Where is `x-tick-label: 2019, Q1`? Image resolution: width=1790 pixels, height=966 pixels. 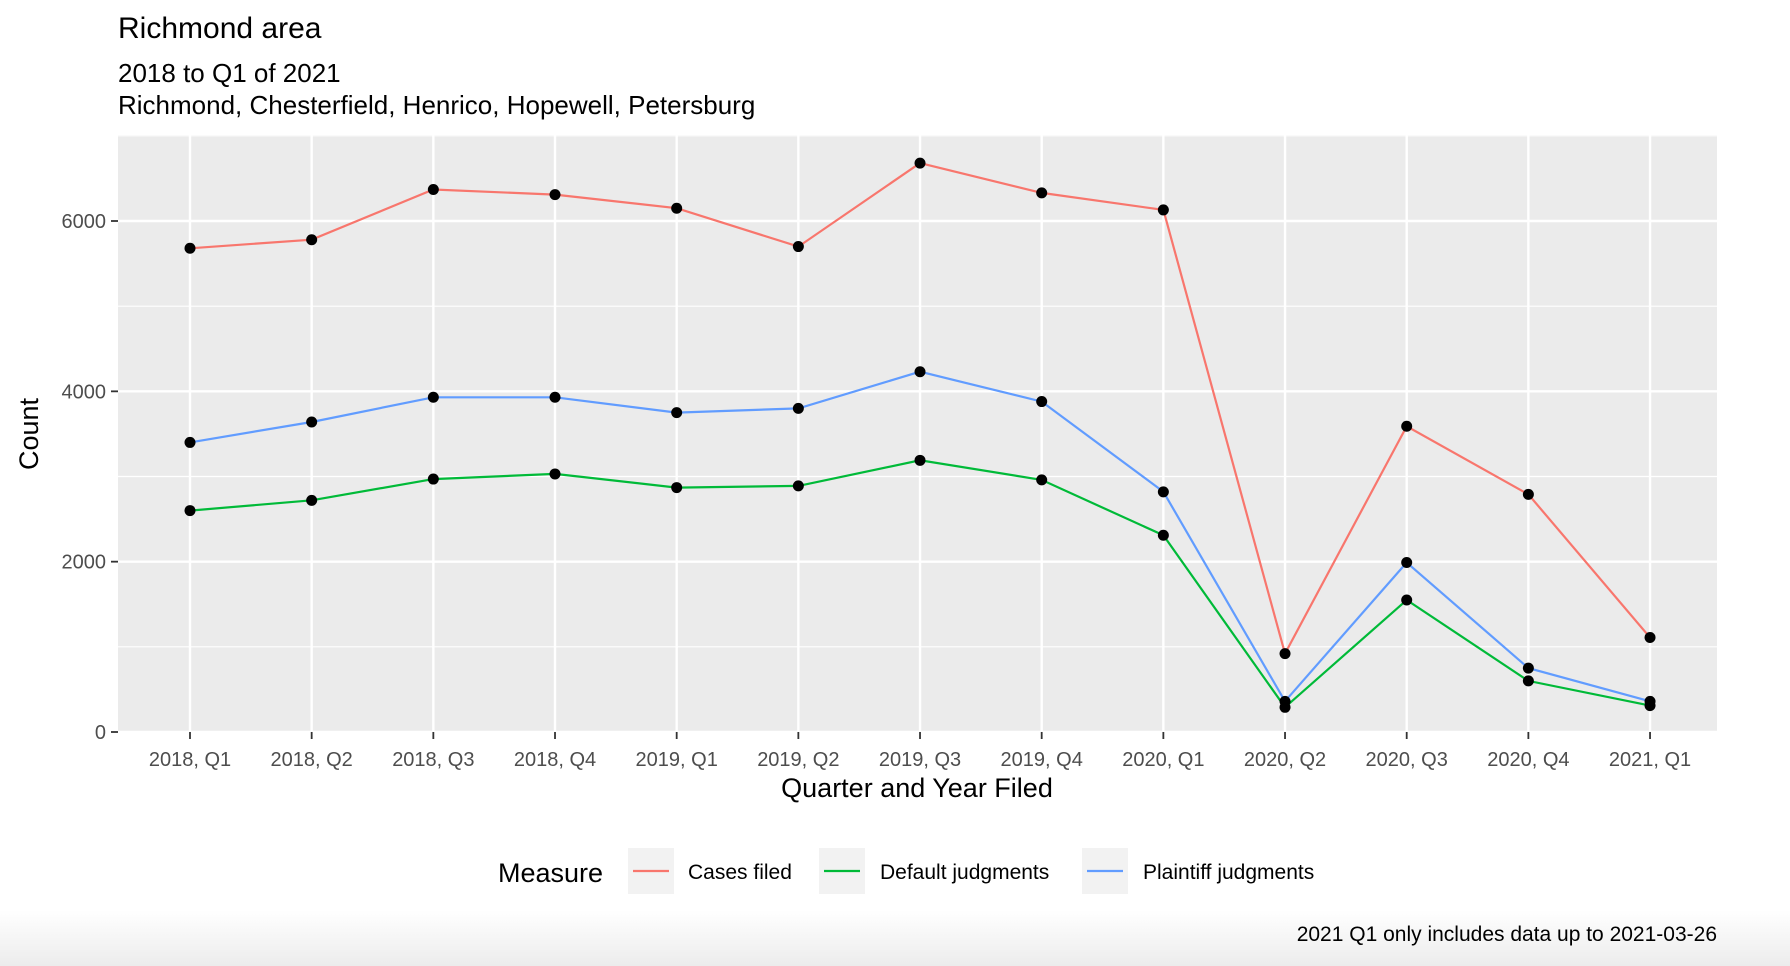
x-tick-label: 2019, Q1 is located at coordinates (677, 760).